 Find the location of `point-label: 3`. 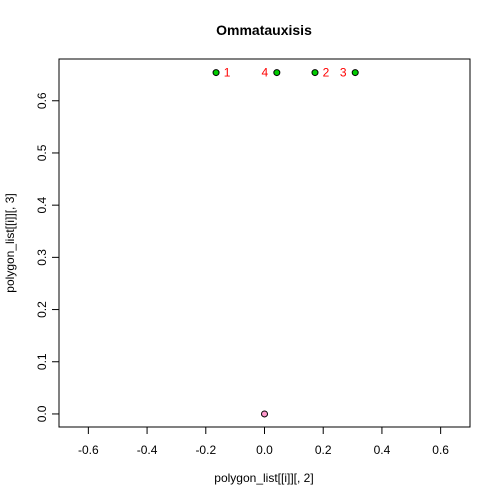

point-label: 3 is located at coordinates (343, 73).